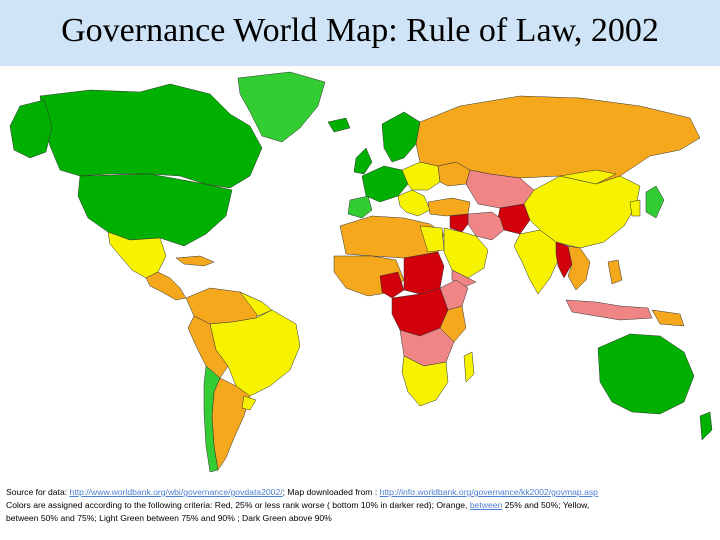 Image resolution: width=720 pixels, height=540 pixels. I want to click on region-east-africa, so click(453, 324).